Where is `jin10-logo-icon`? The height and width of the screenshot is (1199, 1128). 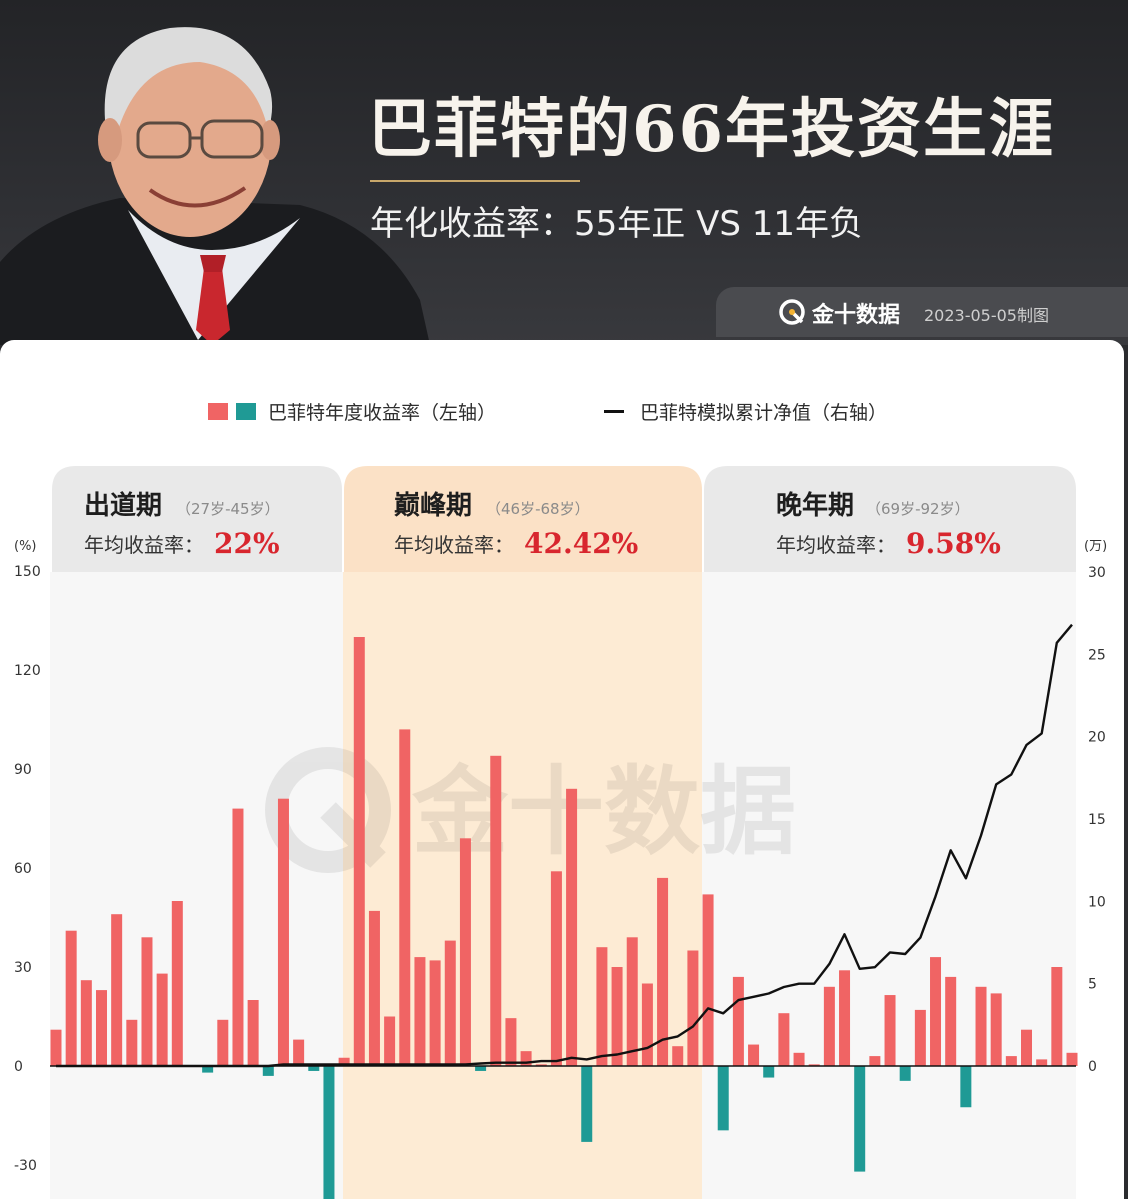
jin10-logo-icon is located at coordinates (792, 312).